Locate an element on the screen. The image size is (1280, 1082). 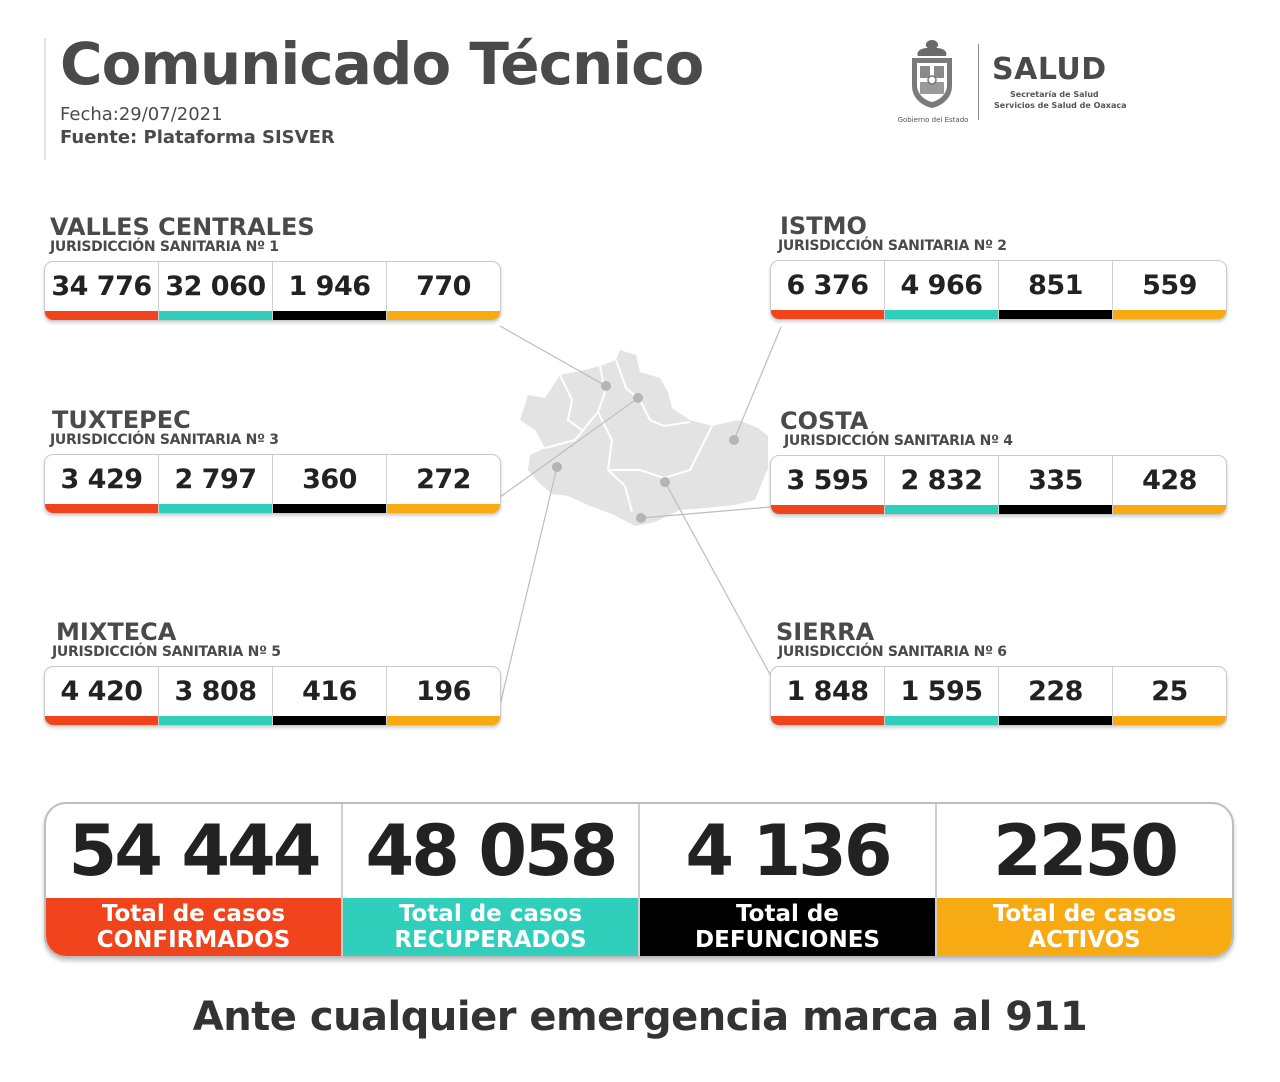
total-value: 54 444 is located at coordinates (195, 851).